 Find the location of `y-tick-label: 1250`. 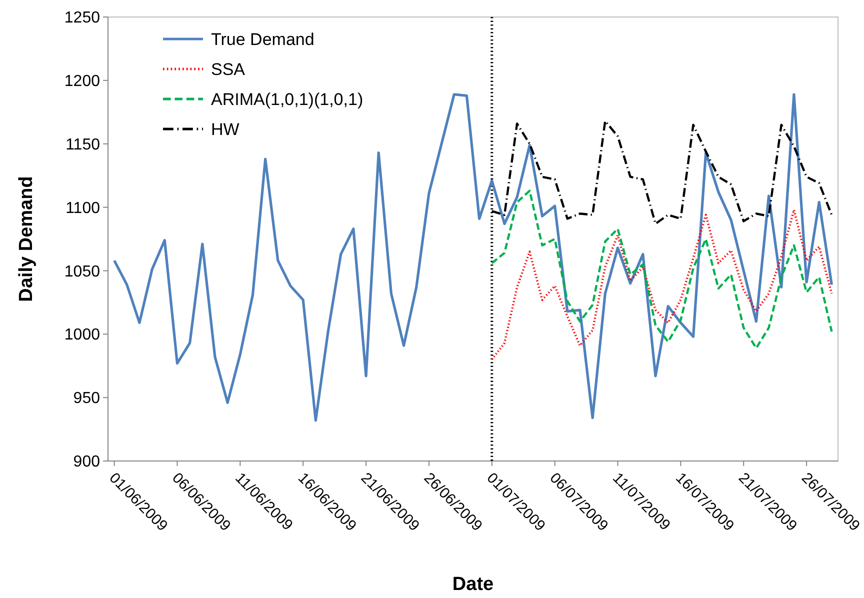

y-tick-label: 1250 is located at coordinates (82, 18).